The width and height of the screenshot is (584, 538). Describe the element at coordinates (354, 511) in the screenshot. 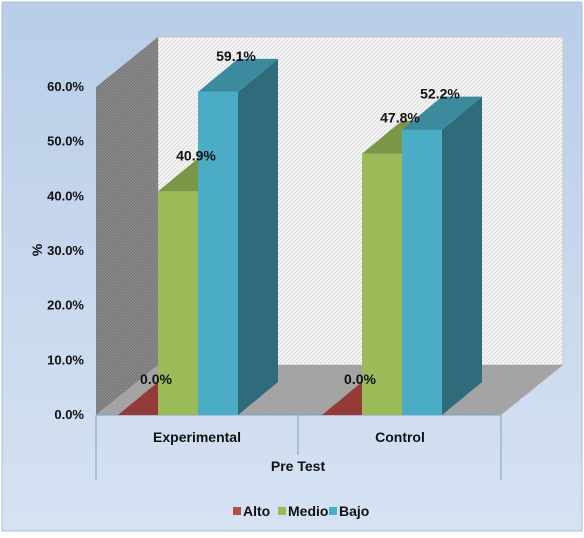

I see `legend-label-bajo: Bajo` at that location.